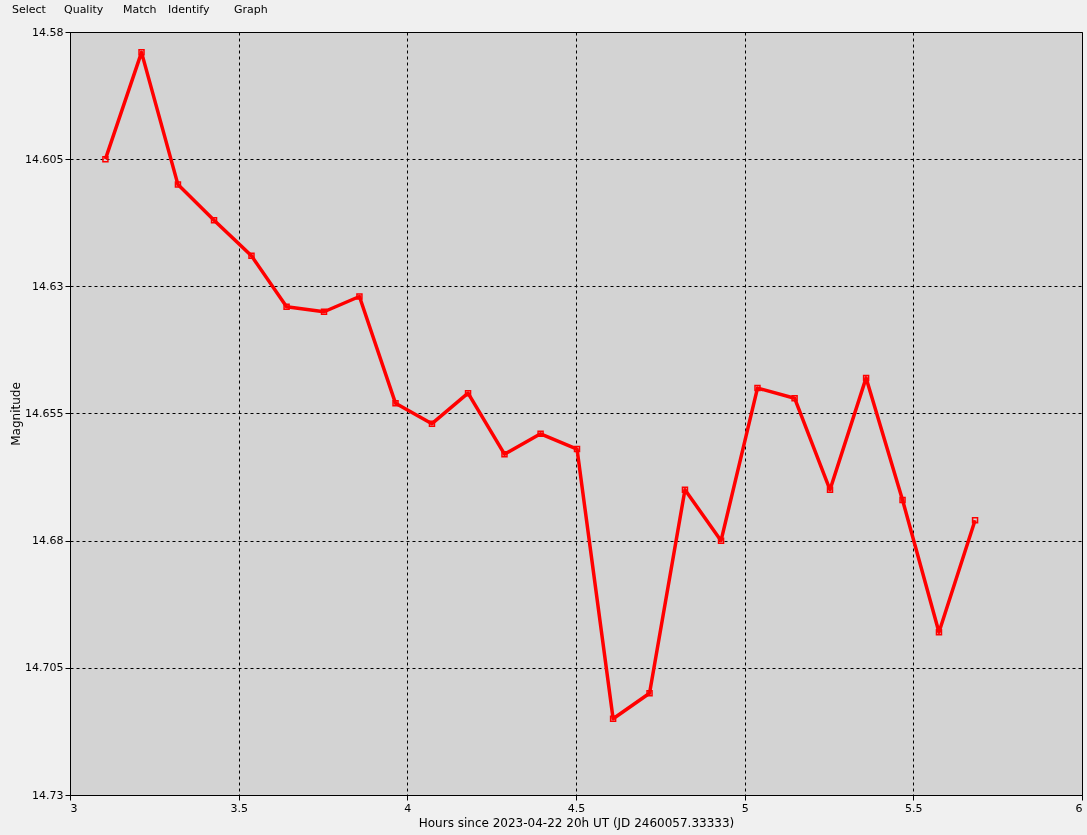 The image size is (1087, 835). I want to click on y-tick-label: 14.705, so click(44, 668).